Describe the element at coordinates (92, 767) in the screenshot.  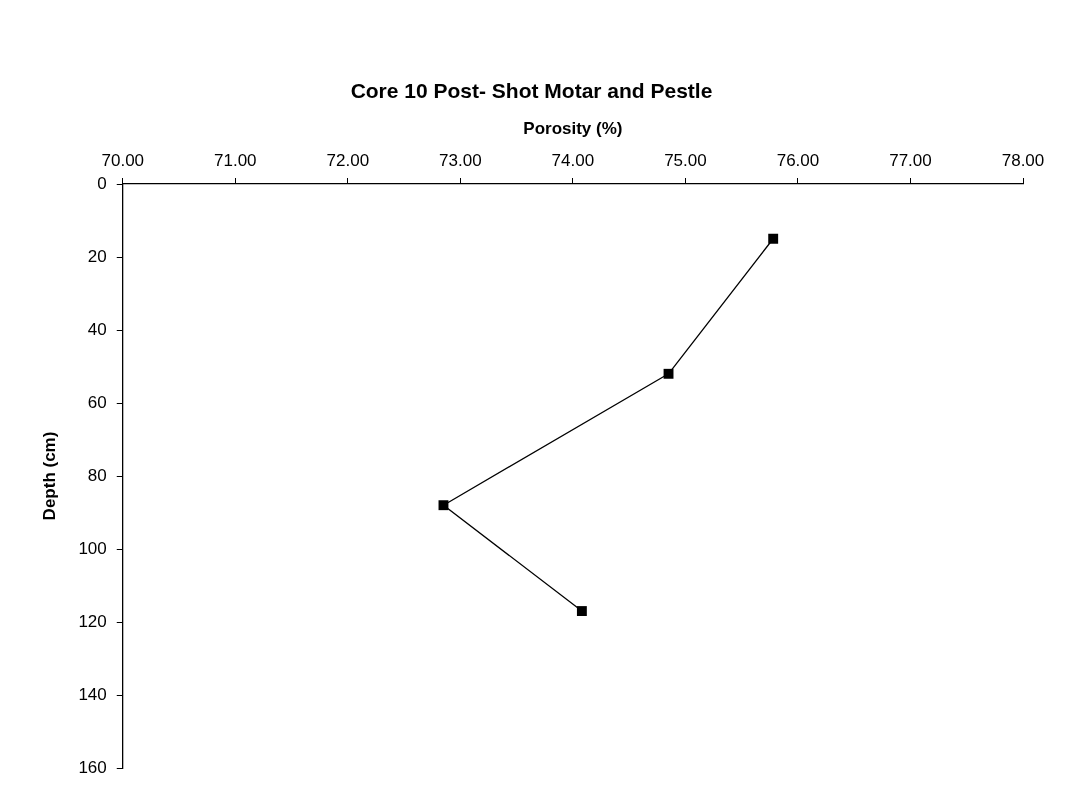
I see `y-tick-label: 160` at that location.